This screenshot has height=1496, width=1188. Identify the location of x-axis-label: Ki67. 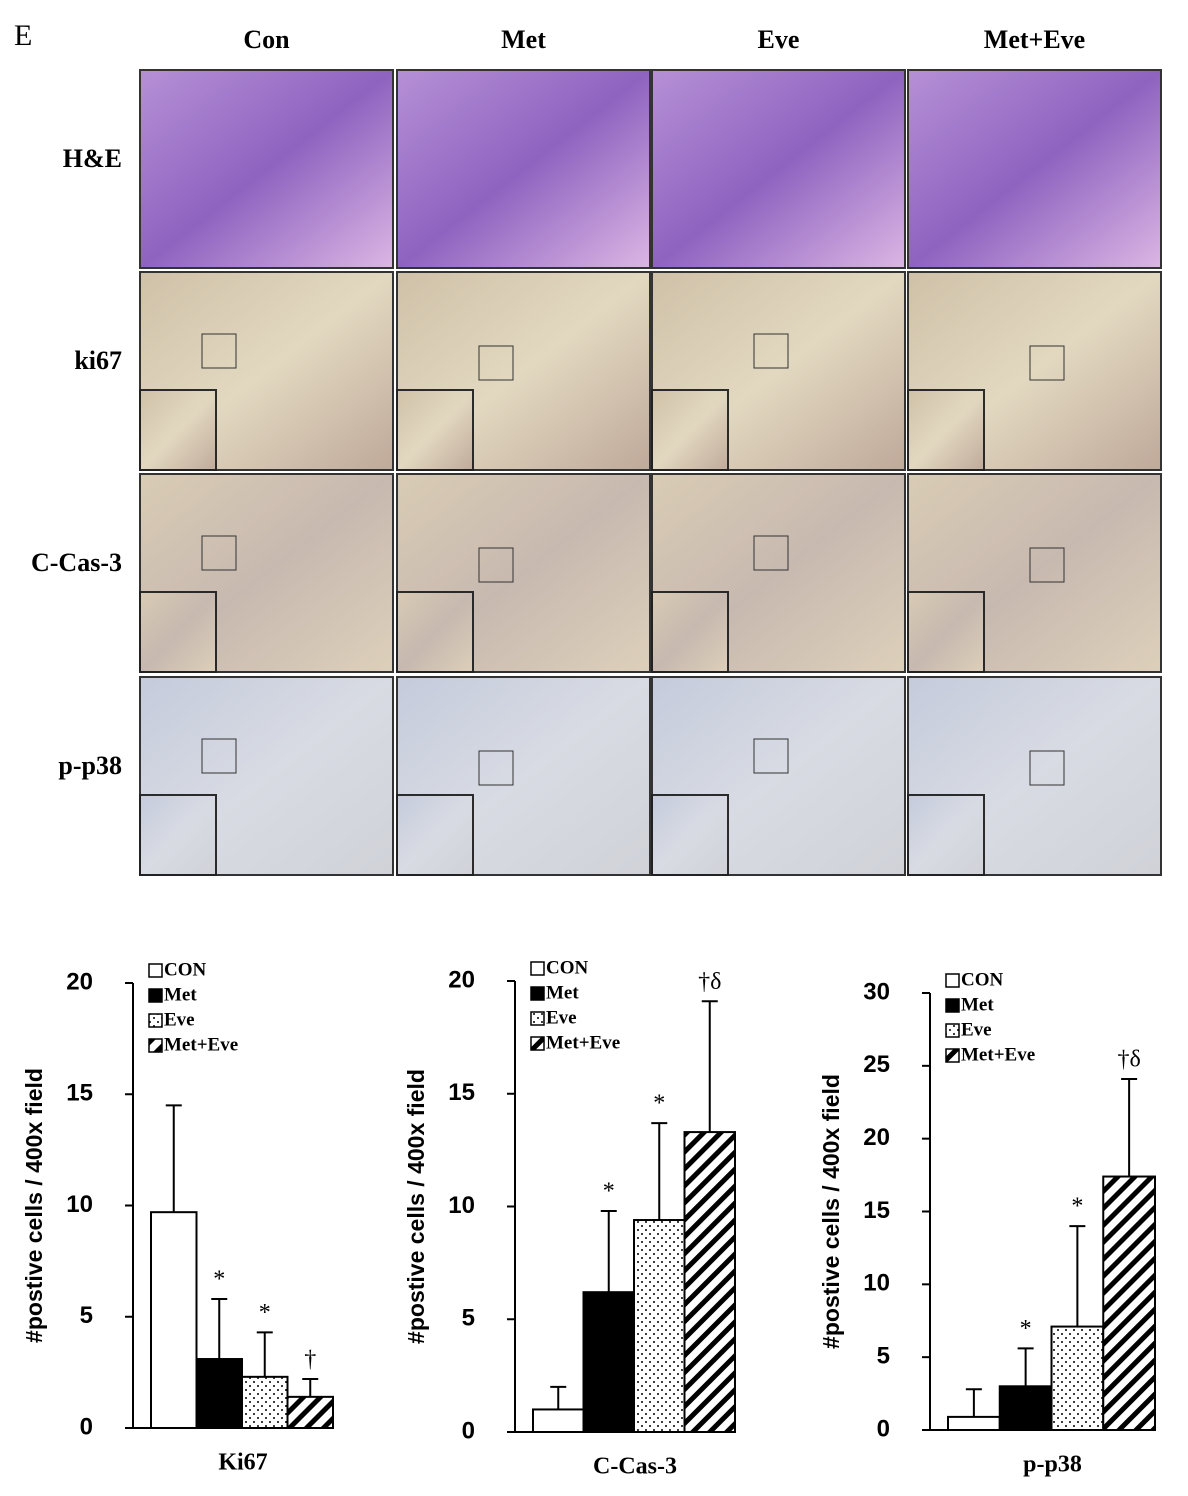
(242, 1463).